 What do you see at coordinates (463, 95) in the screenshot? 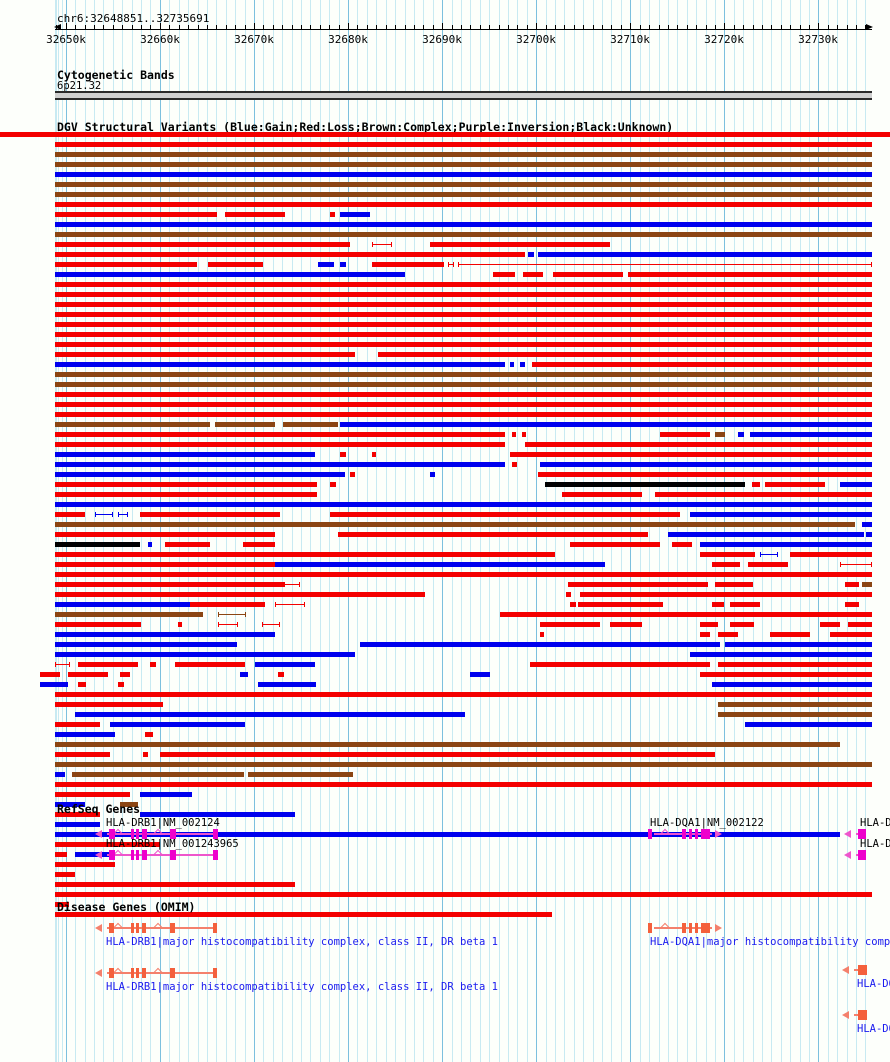
I see `cytoband-bar` at bounding box center [463, 95].